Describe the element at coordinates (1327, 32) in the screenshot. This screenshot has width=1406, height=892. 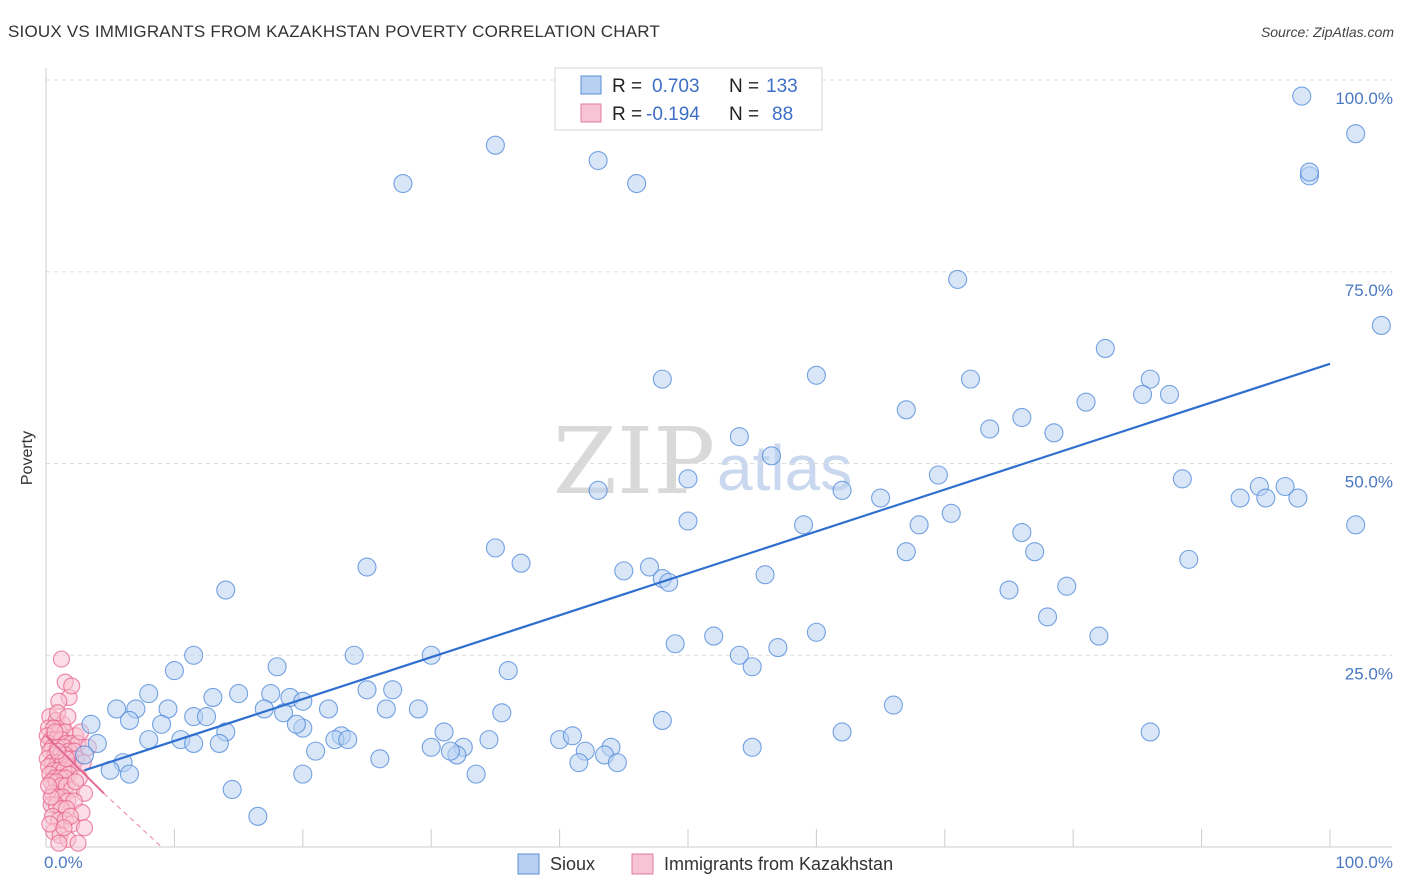
I see `source-label: Source: ZipAtlas.com` at that location.